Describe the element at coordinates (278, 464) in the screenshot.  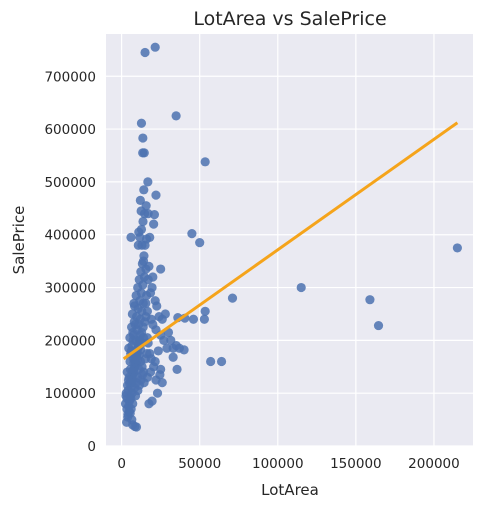
I see `x-tick-label: 100000` at that location.